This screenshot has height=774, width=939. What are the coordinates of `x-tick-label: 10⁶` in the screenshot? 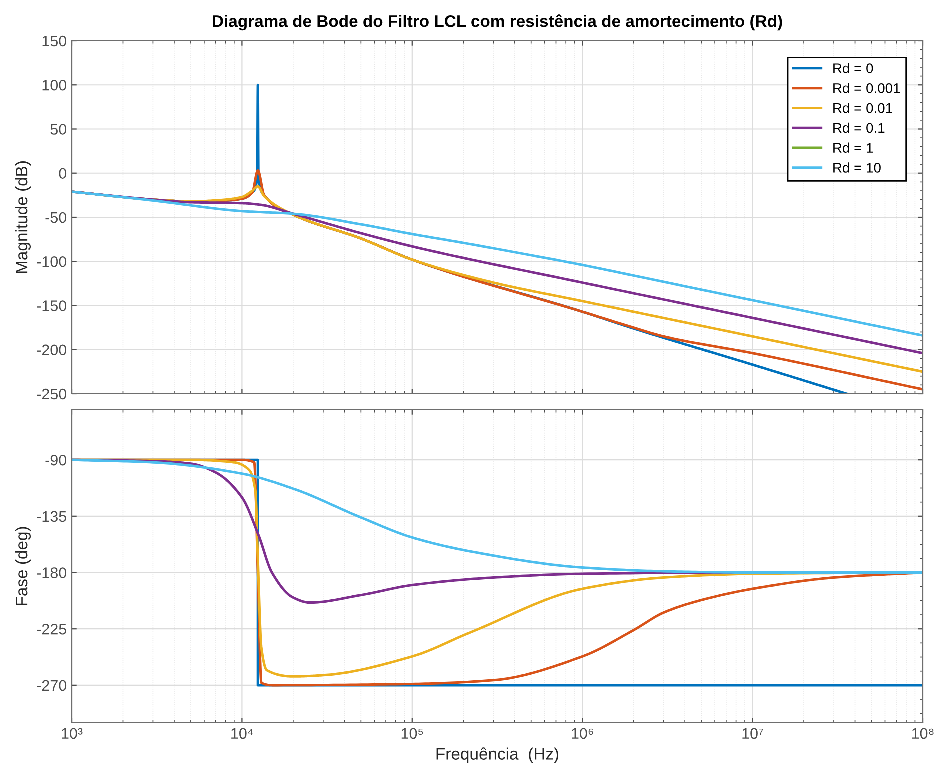 It's located at (583, 734).